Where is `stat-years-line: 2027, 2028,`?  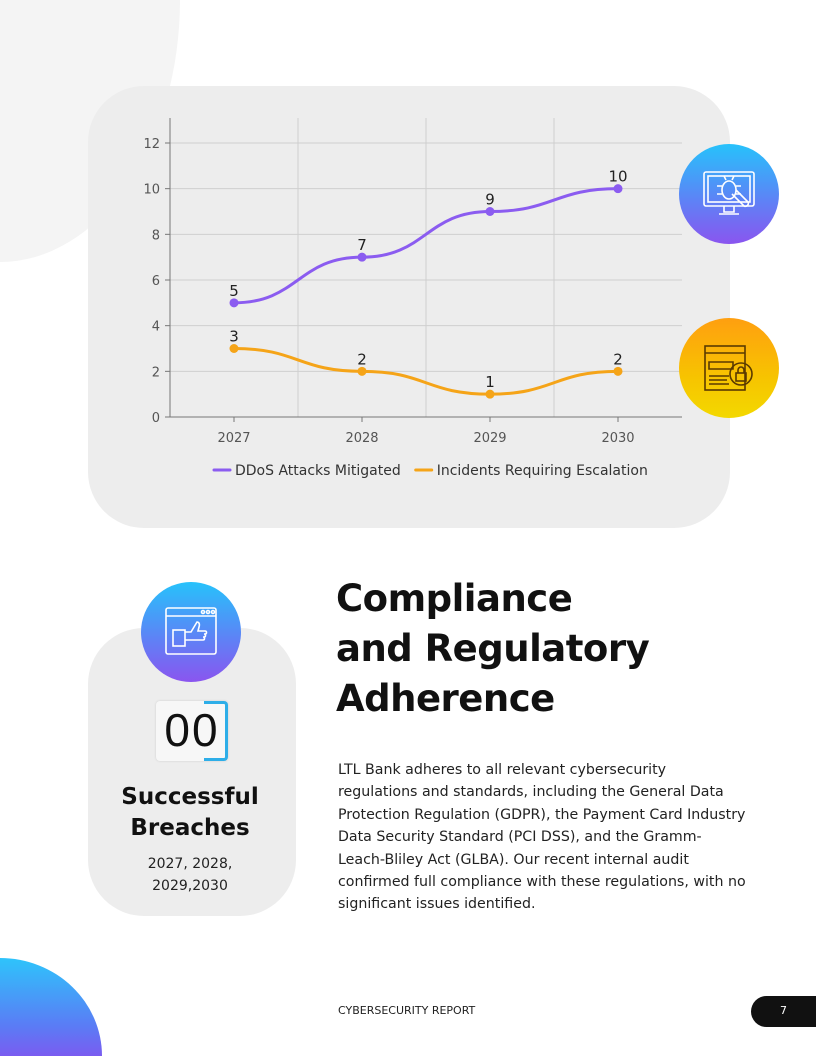
stat-years-line: 2027, 2028, is located at coordinates (190, 864).